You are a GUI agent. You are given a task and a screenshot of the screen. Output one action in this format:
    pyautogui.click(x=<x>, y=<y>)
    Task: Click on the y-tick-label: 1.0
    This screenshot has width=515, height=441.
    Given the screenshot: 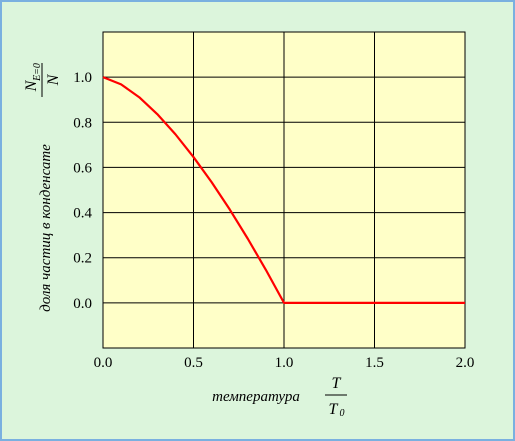 What is the action you would take?
    pyautogui.click(x=82, y=78)
    